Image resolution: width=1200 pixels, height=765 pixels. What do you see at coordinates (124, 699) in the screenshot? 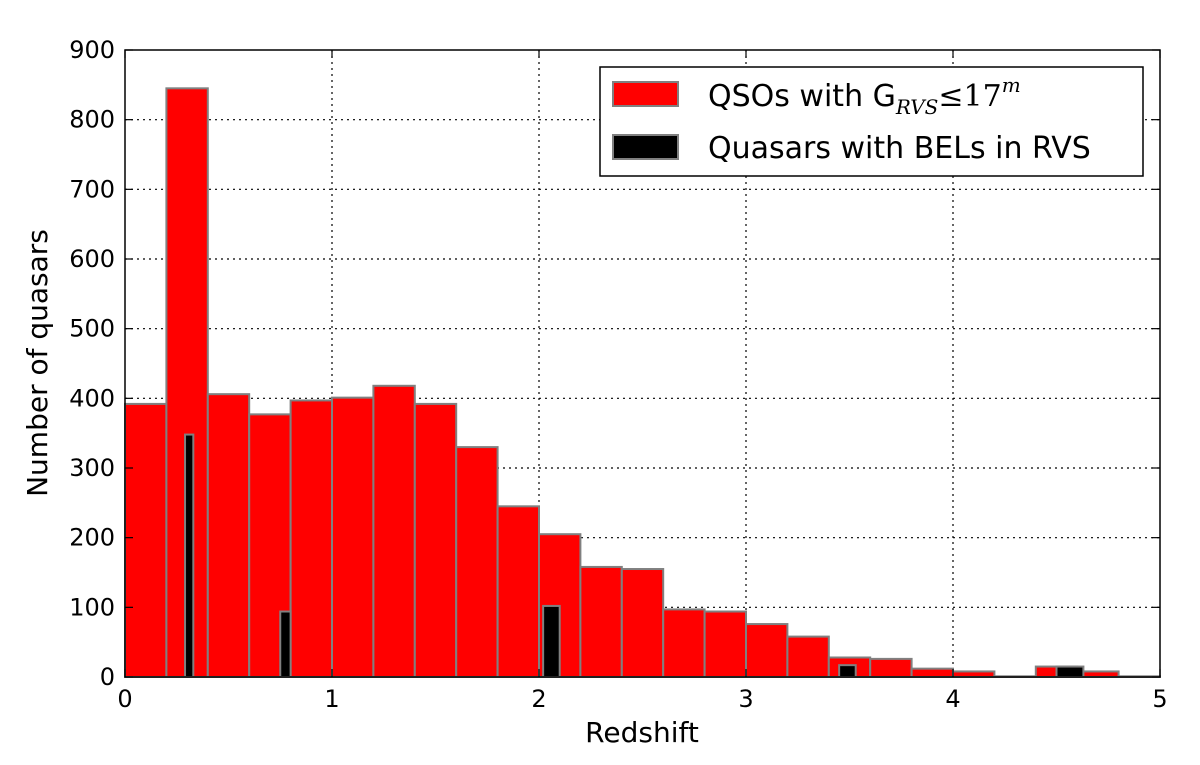
I see `x-tick-label-0: 0` at bounding box center [124, 699].